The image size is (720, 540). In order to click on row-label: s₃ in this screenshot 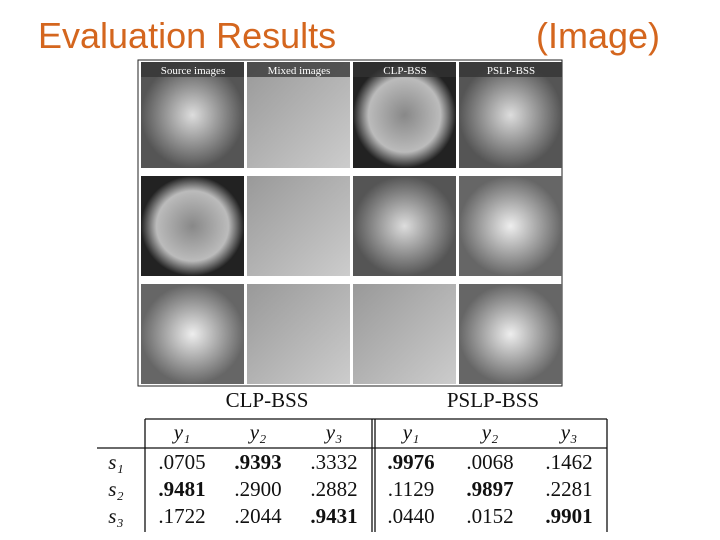, I will do `click(115, 516)`.